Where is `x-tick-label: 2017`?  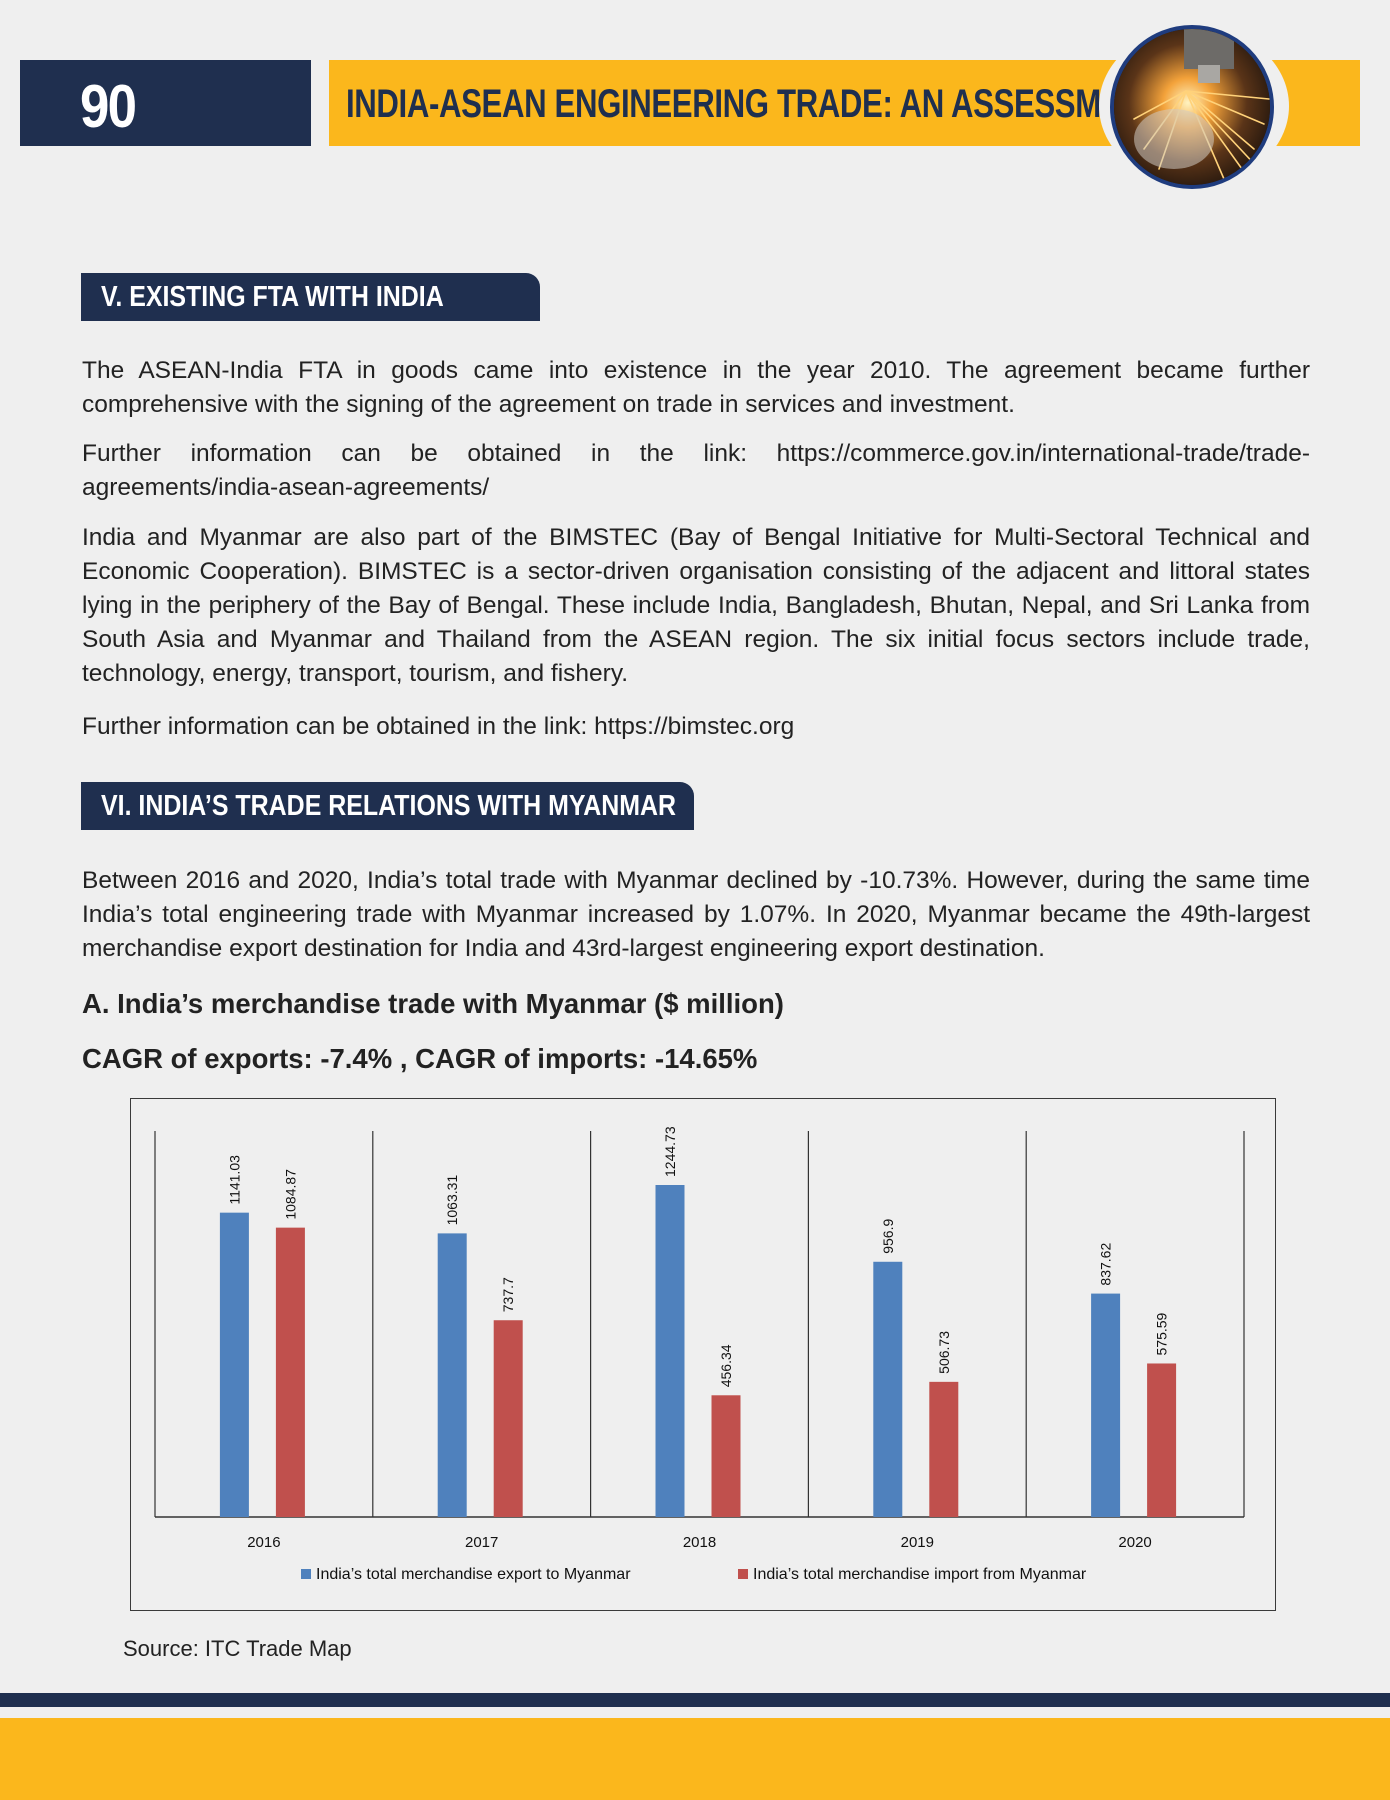 x-tick-label: 2017 is located at coordinates (481, 1542).